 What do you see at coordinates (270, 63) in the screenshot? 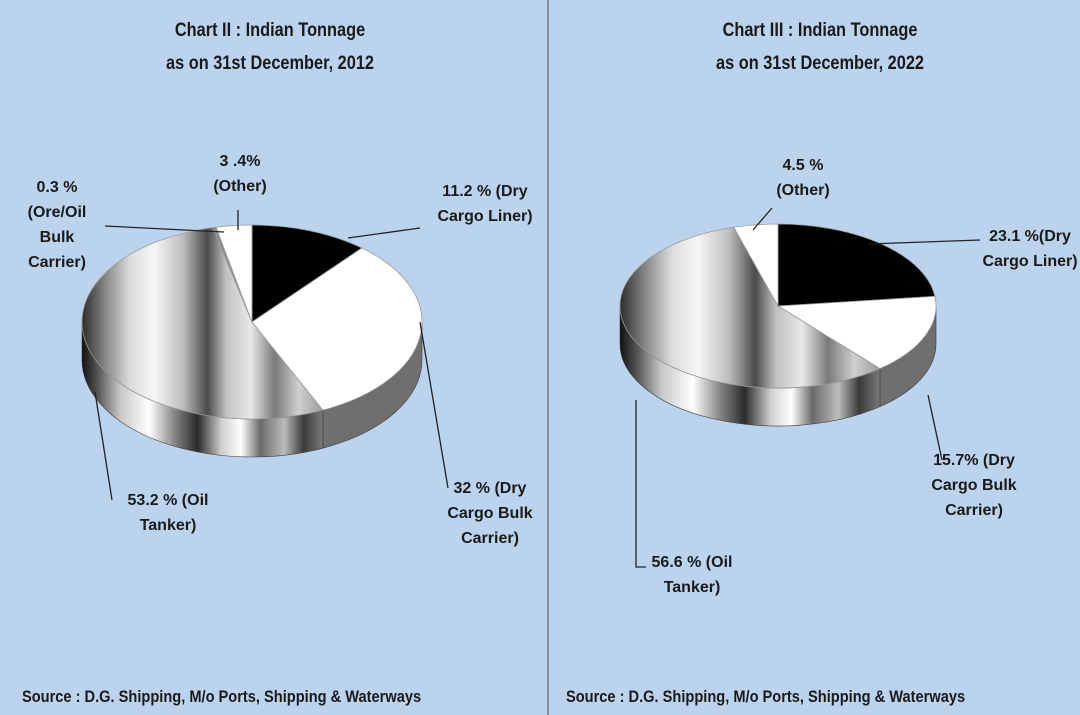
I see `chart-title-line-2: as on 31st December, 2012` at bounding box center [270, 63].